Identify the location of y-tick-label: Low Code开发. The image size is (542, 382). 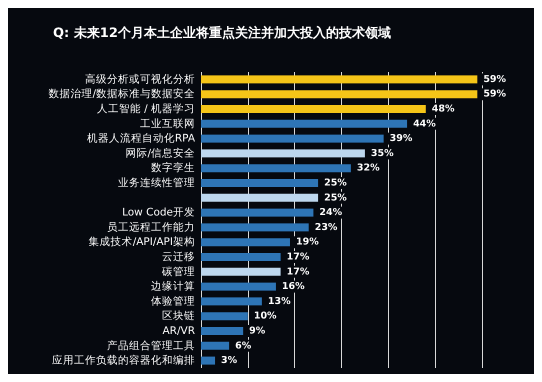
(158, 212).